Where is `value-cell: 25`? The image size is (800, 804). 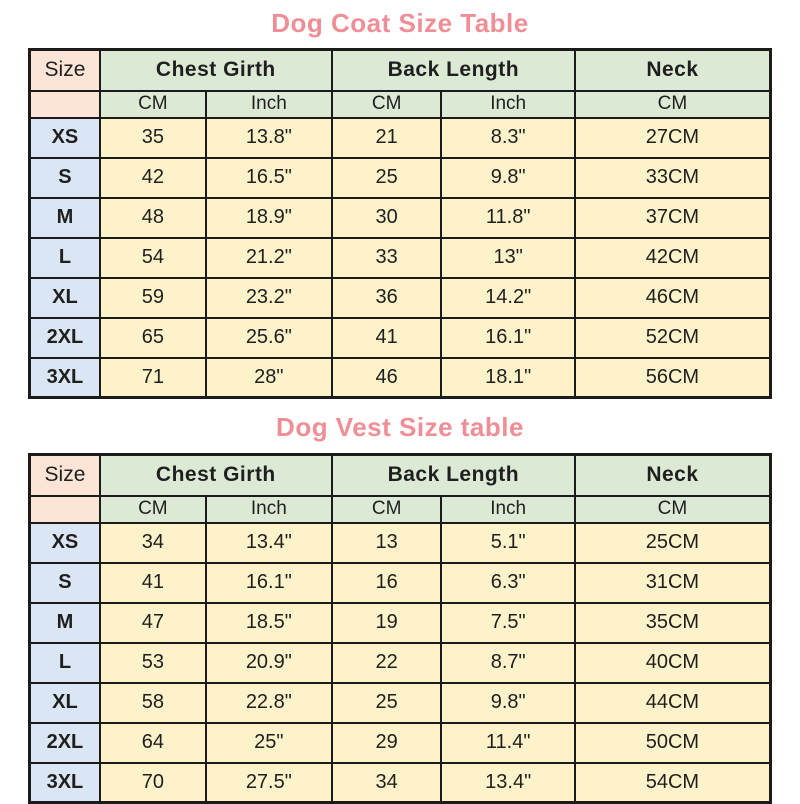 value-cell: 25 is located at coordinates (386, 702).